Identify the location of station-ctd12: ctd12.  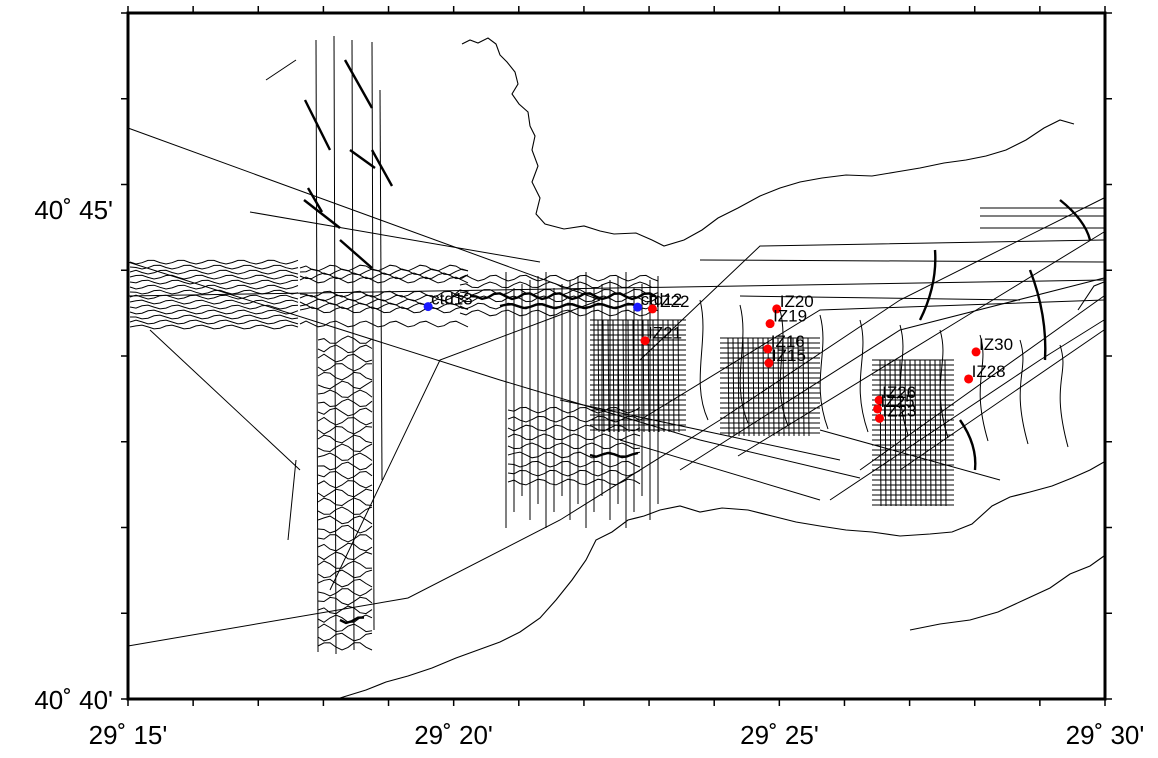
(657, 301).